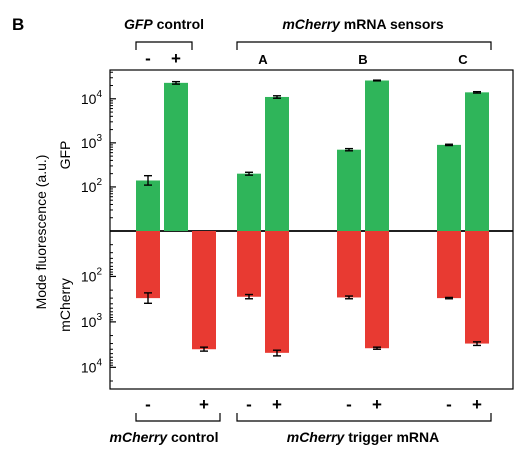 Image resolution: width=525 pixels, height=452 pixels. What do you see at coordinates (98, 230) in the screenshot?
I see `axis-ticks: 10² 10³ 10⁴ 10² 10³ 10⁴` at bounding box center [98, 230].